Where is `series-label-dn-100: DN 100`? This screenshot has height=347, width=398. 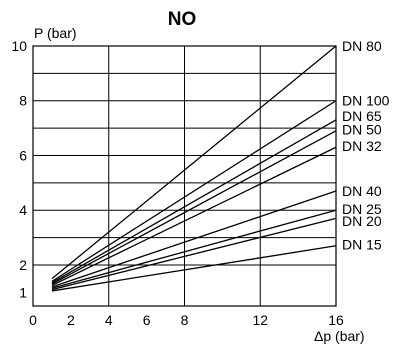 series-label-dn-100: DN 100 is located at coordinates (366, 101).